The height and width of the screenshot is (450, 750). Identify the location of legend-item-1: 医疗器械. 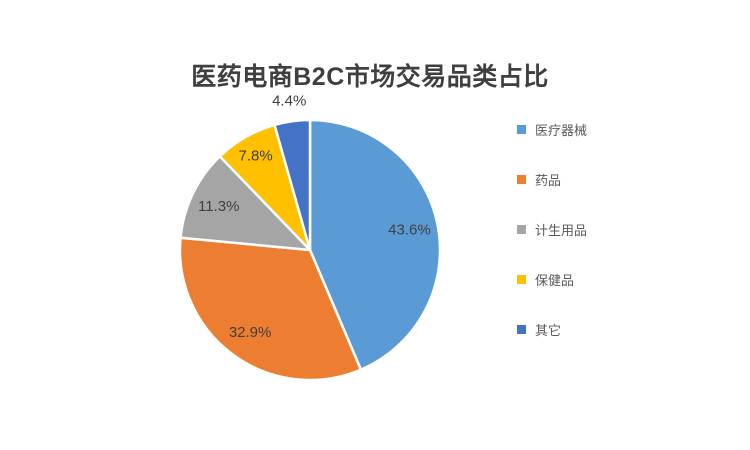
(552, 129).